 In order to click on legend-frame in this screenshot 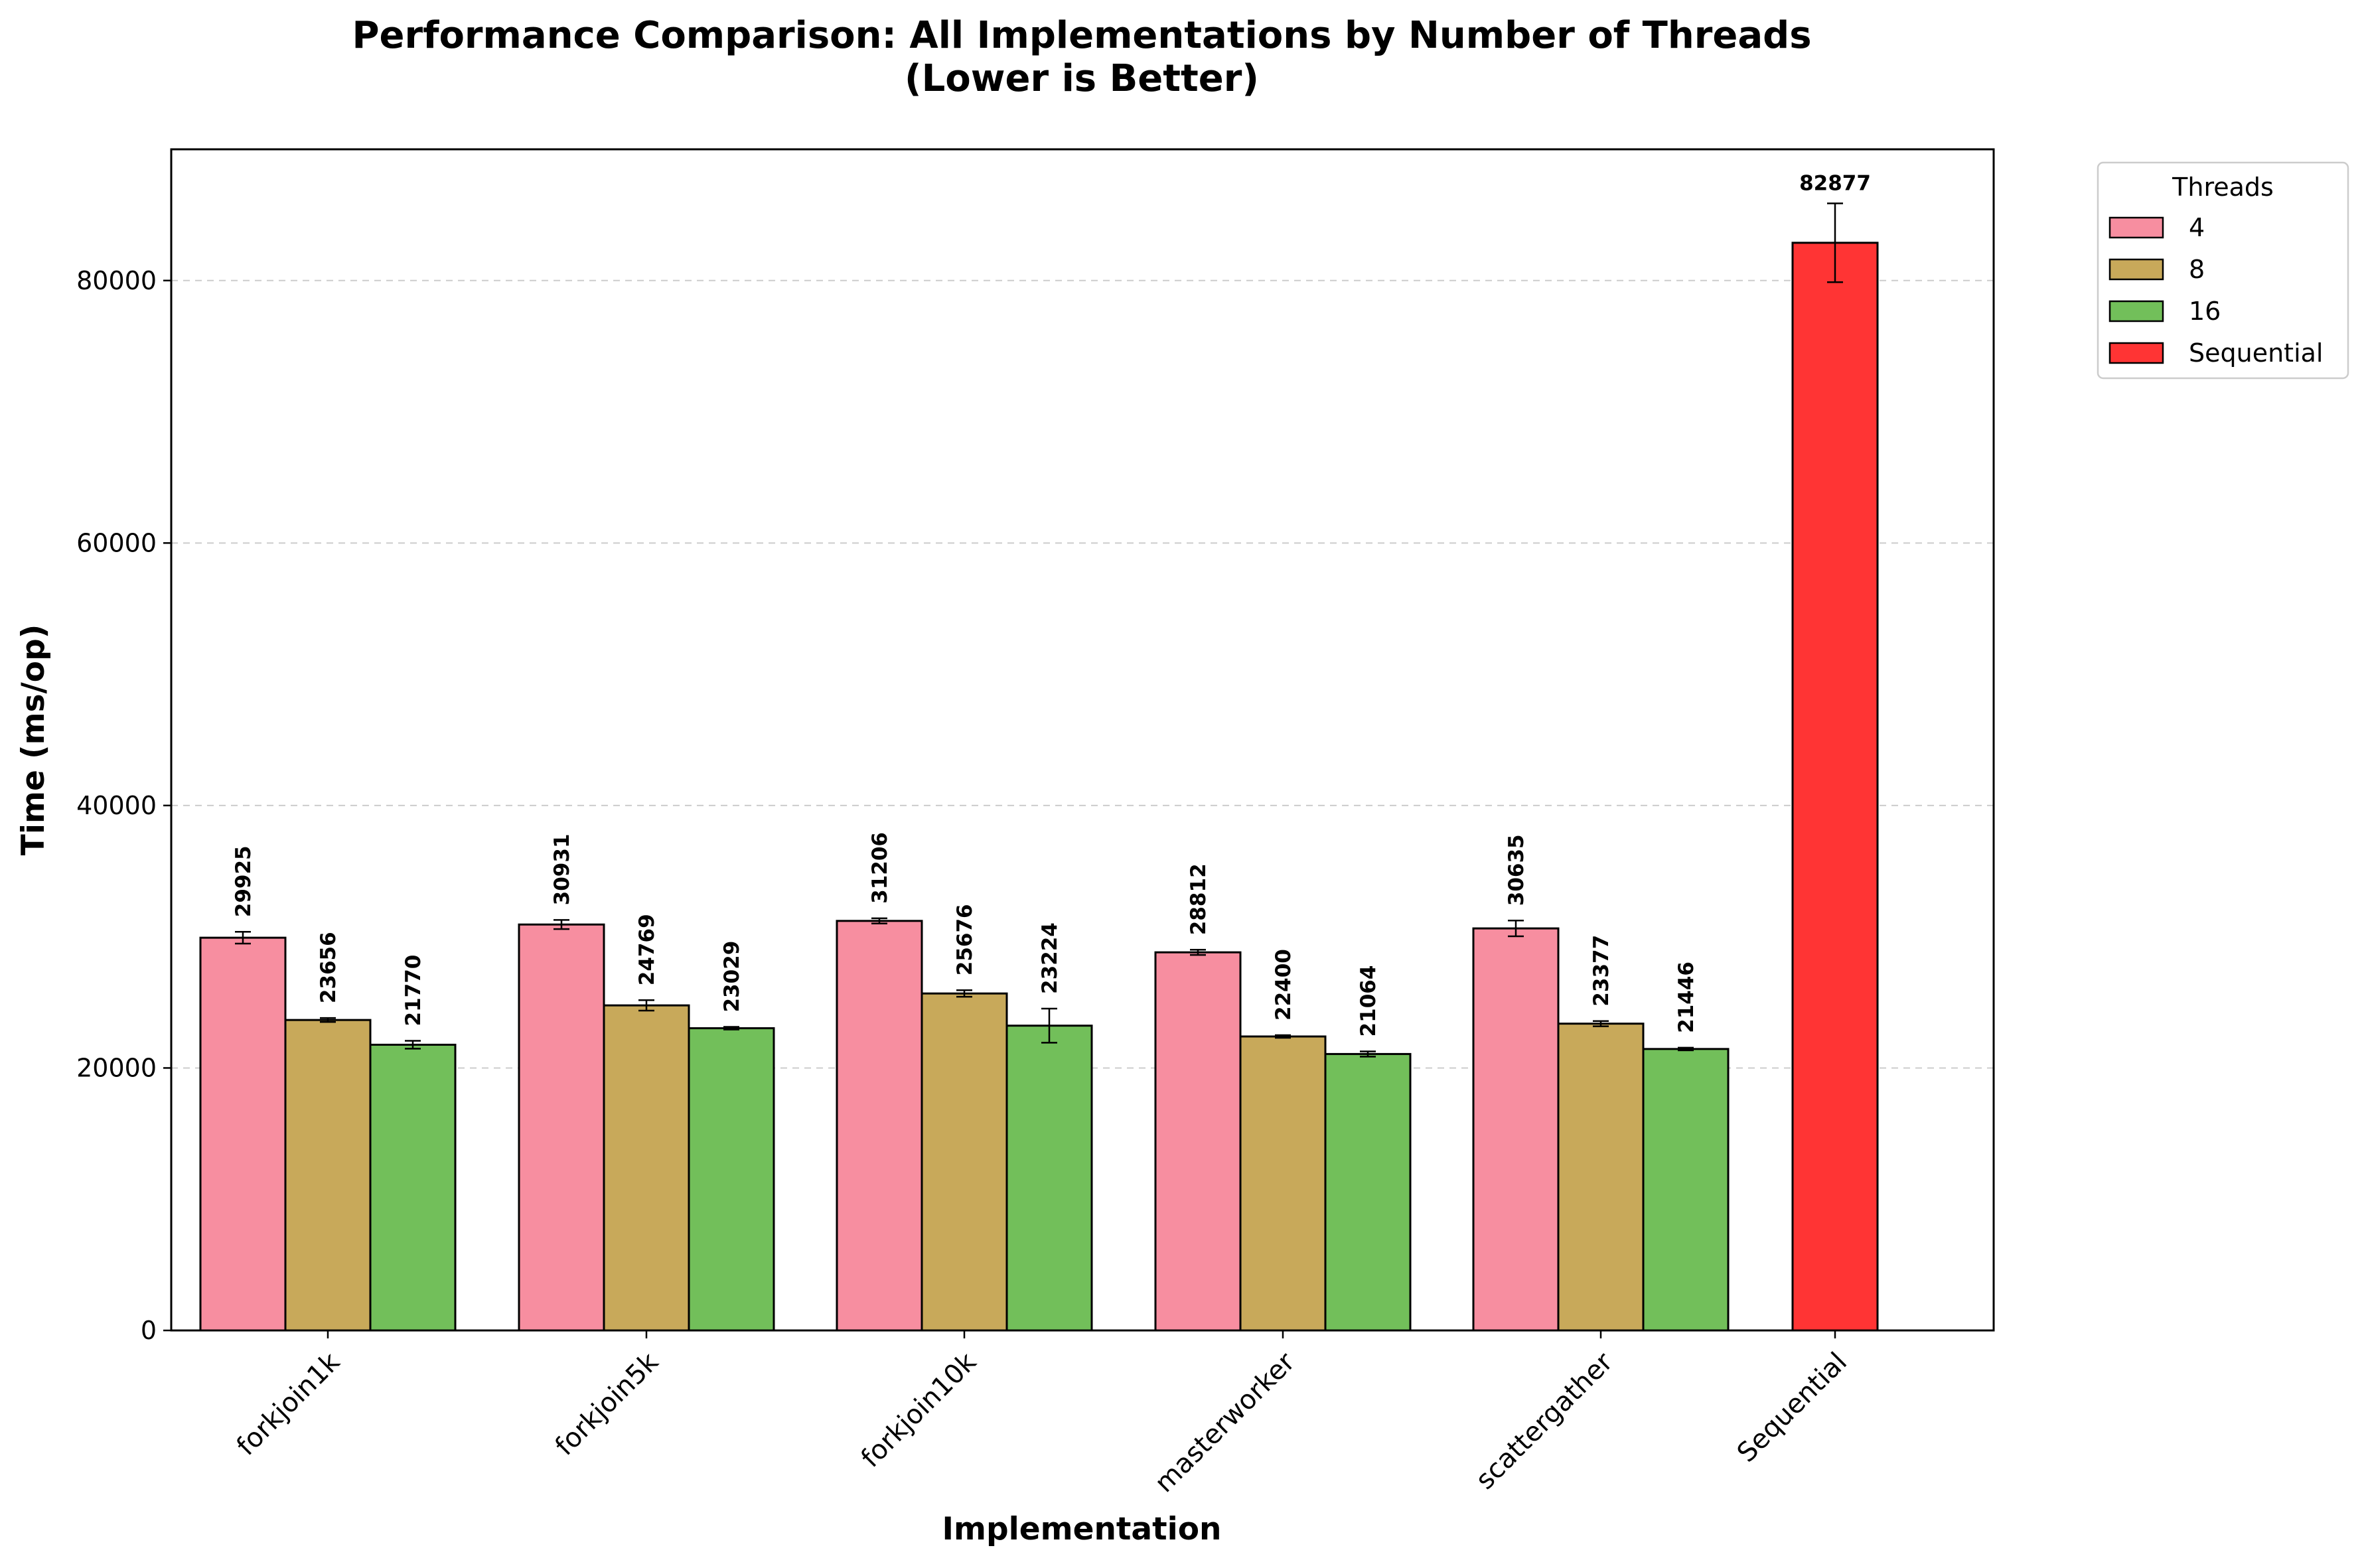, I will do `click(2223, 270)`.